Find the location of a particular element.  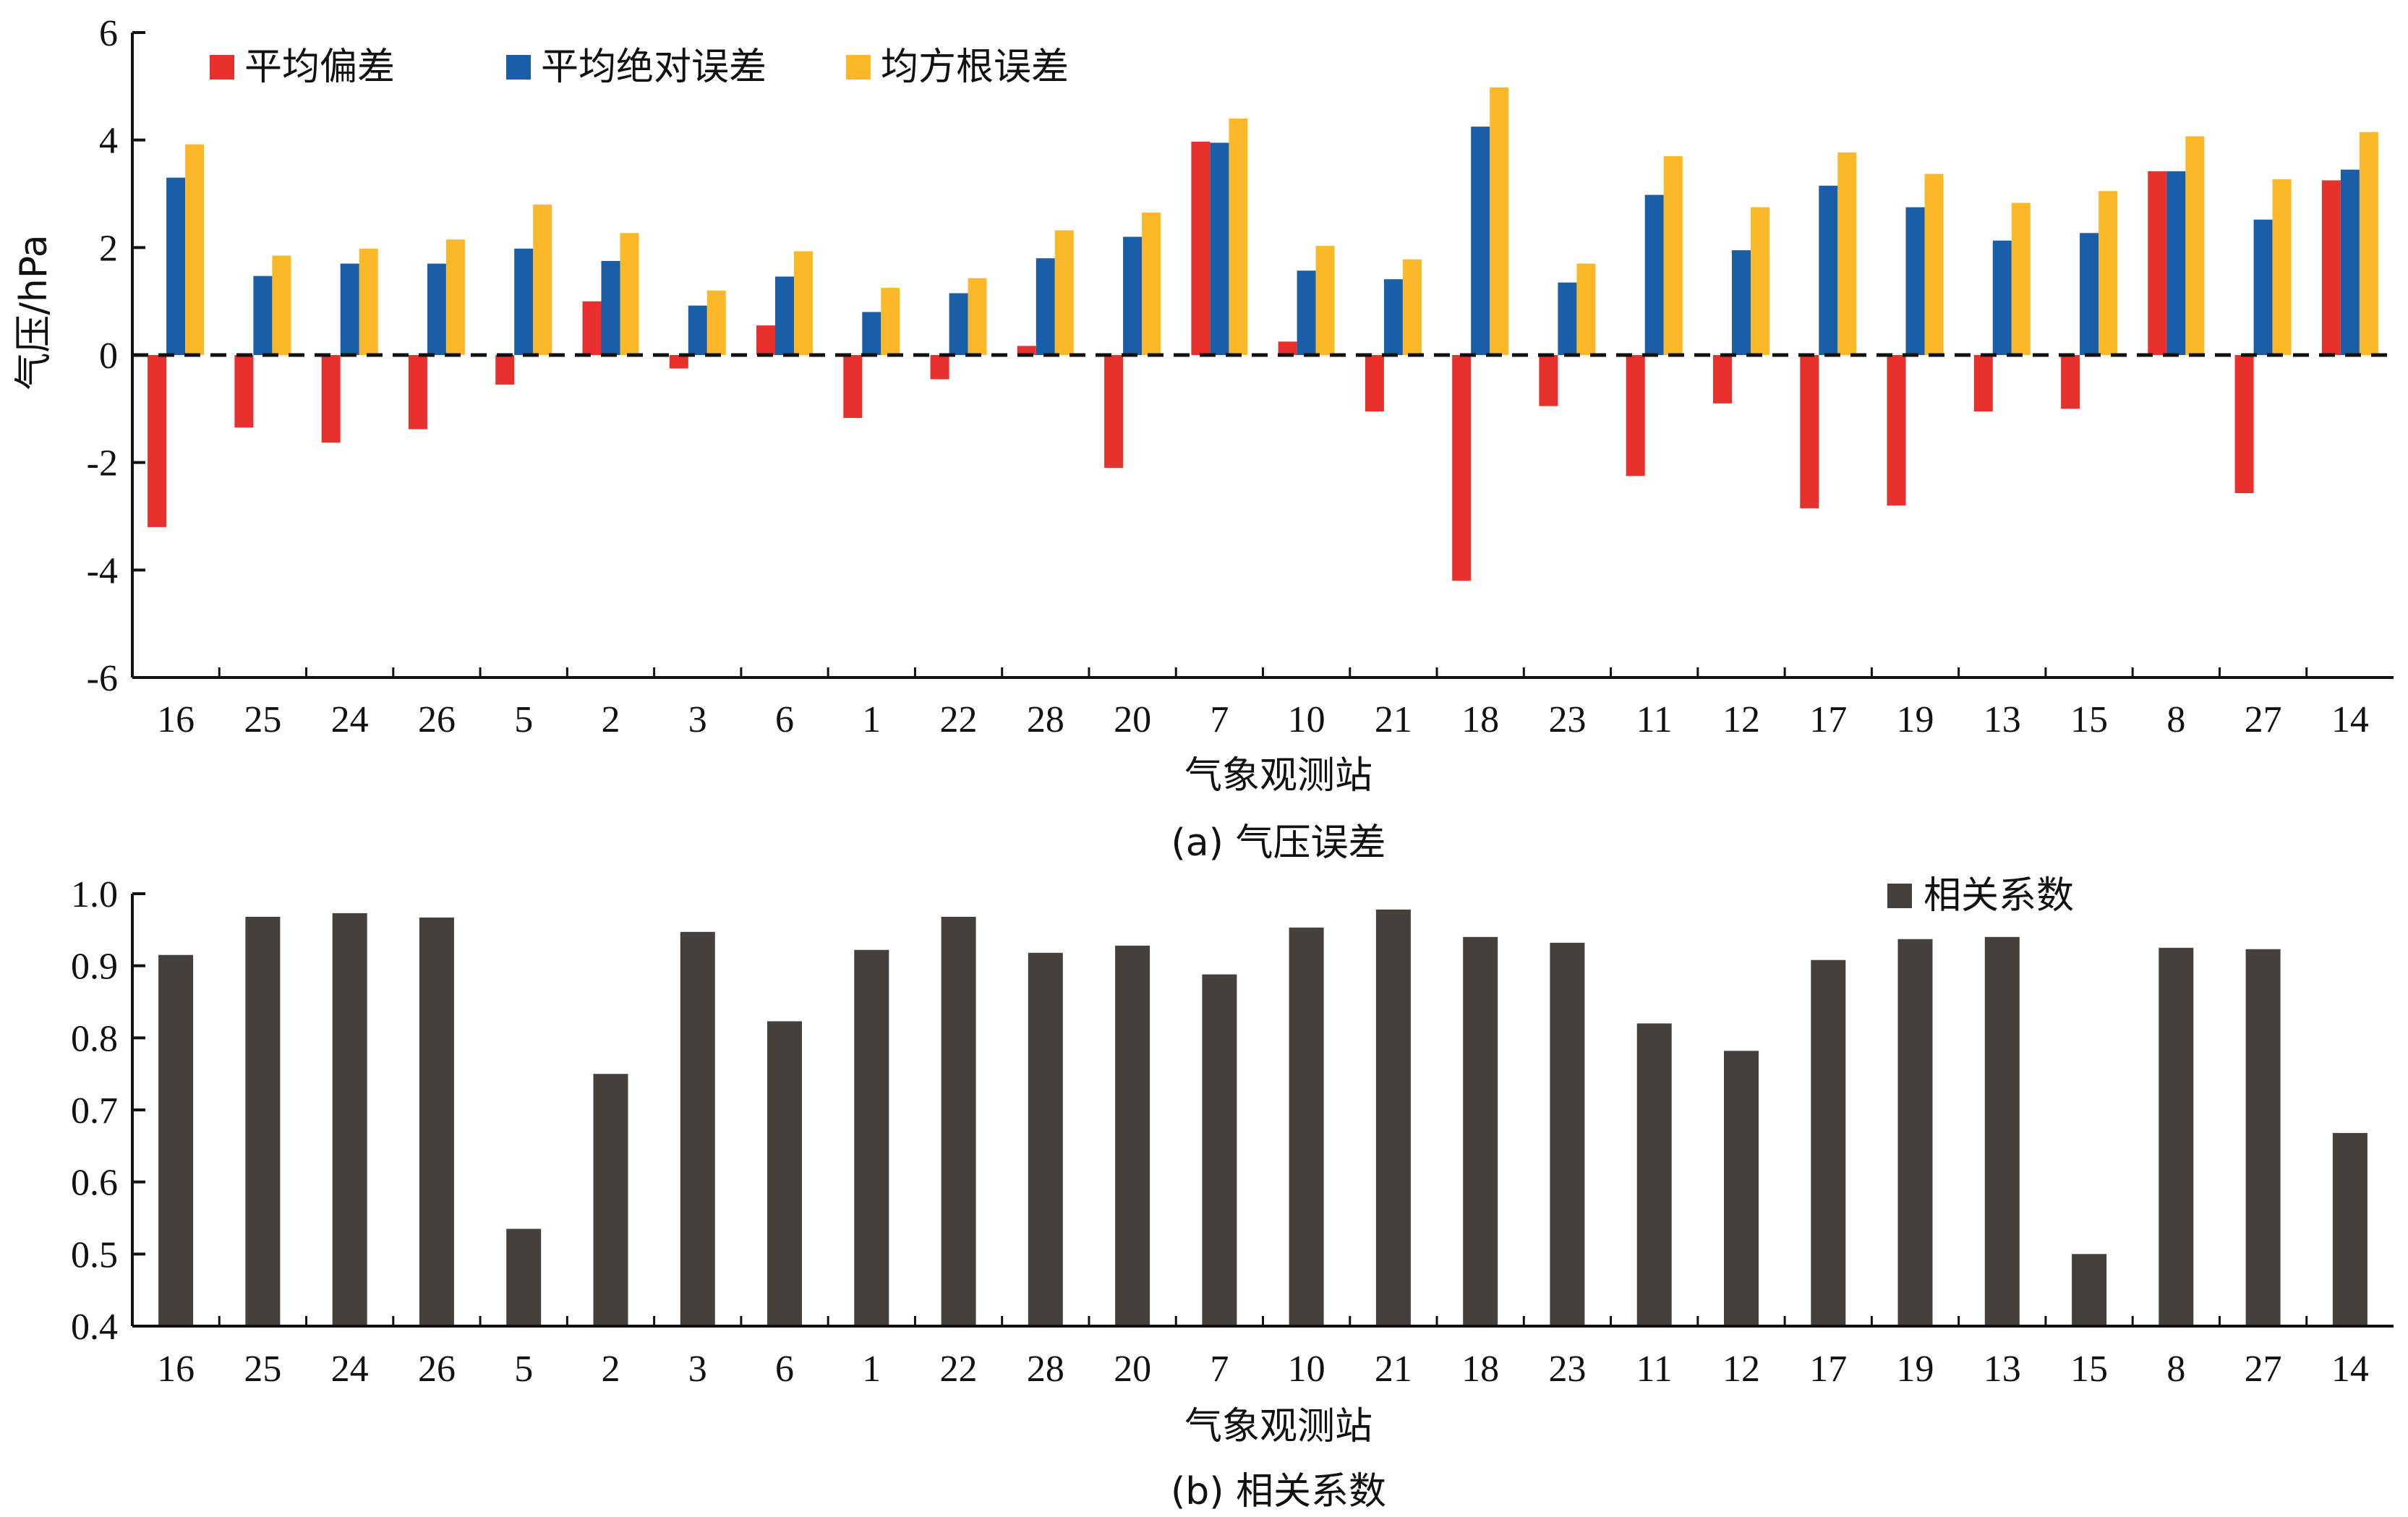

panel-b-x-tick-label: 21 is located at coordinates (1393, 1369).